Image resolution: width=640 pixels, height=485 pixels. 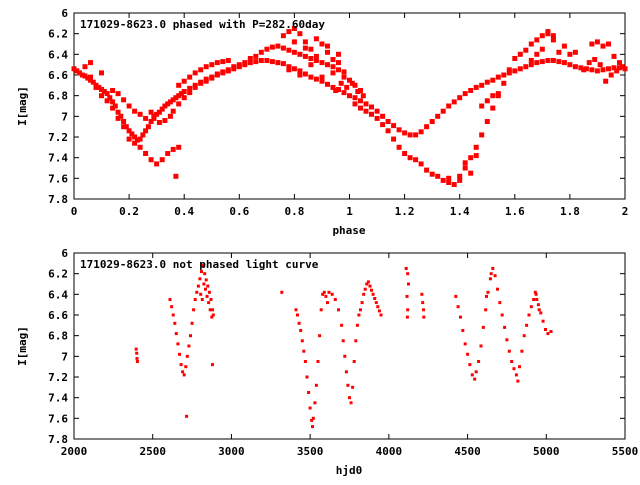 I want to click on x-tick-label: 0.2, so click(x=129, y=211).